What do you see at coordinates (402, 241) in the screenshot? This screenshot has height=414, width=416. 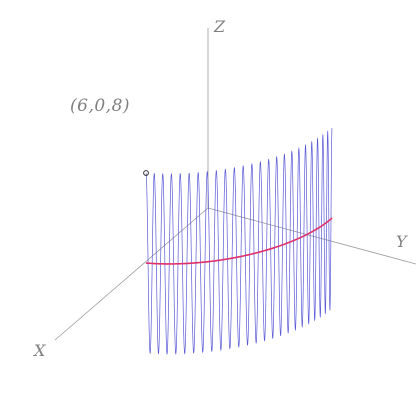 I see `y-axis-label: Y` at bounding box center [402, 241].